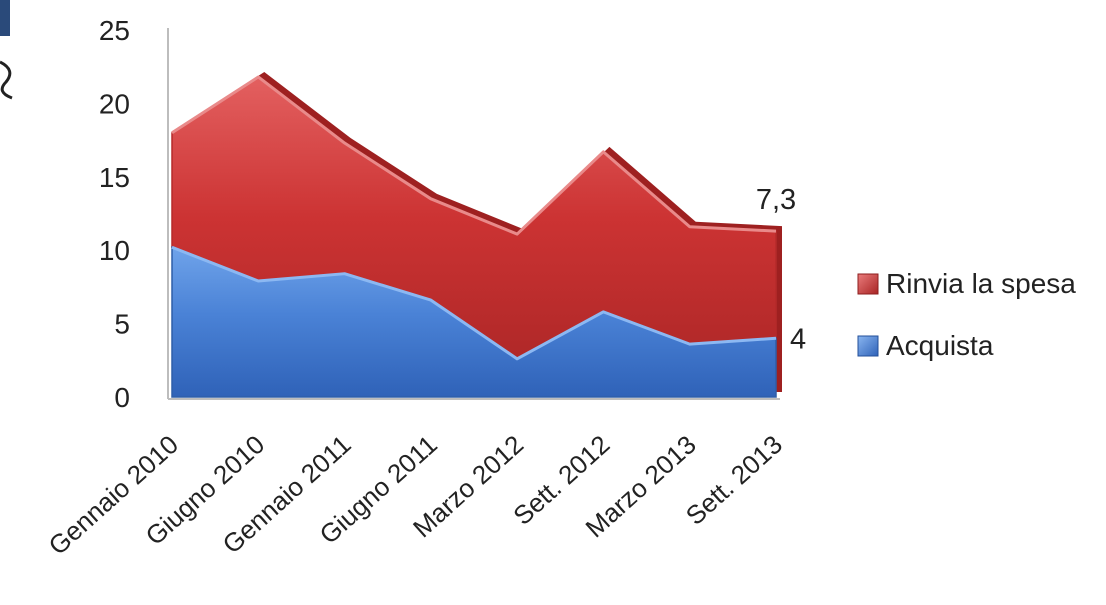 This screenshot has width=1106, height=605. I want to click on y-tick-label: 5, so click(122, 324).